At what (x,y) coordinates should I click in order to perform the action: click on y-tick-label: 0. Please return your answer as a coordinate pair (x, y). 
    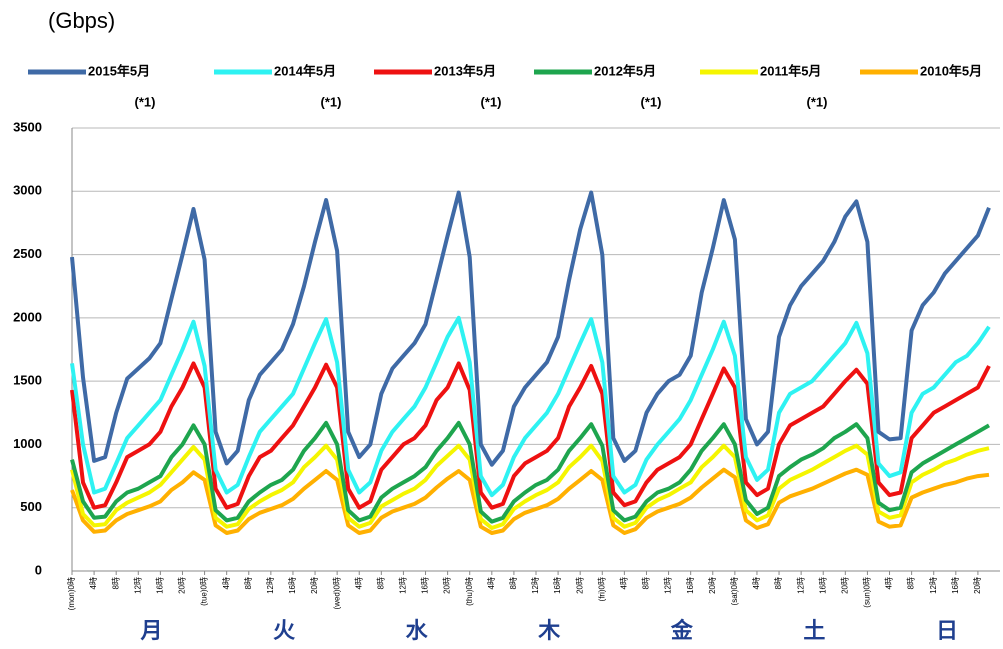
    Looking at the image, I should click on (38, 569).